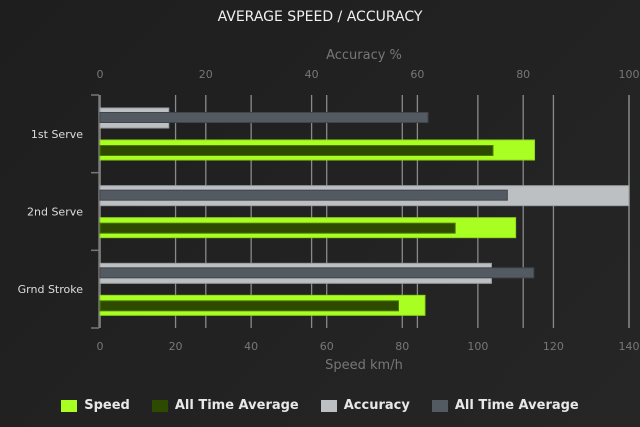 Image resolution: width=640 pixels, height=427 pixels. Describe the element at coordinates (477, 346) in the screenshot. I see `bottom-tick-label: 100` at that location.